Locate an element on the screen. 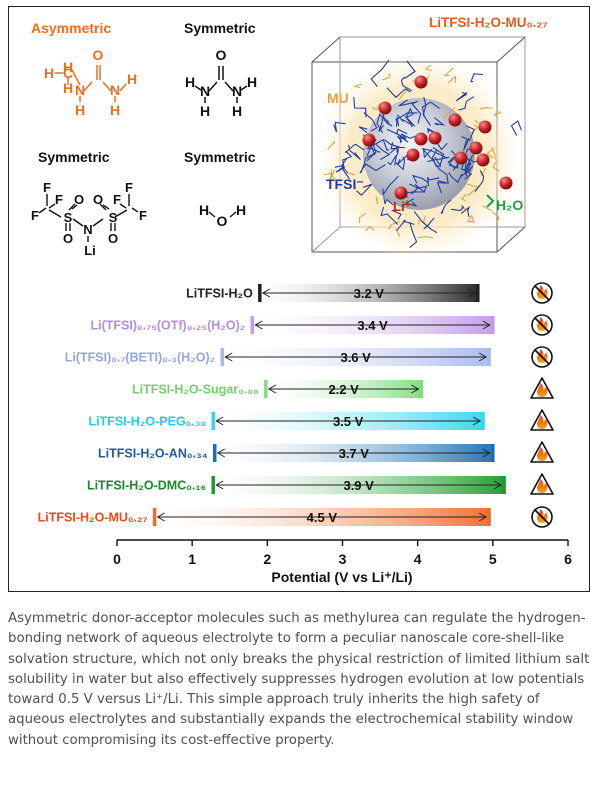  electrolyte-name: LiTFSI-H₂O is located at coordinates (219, 294).